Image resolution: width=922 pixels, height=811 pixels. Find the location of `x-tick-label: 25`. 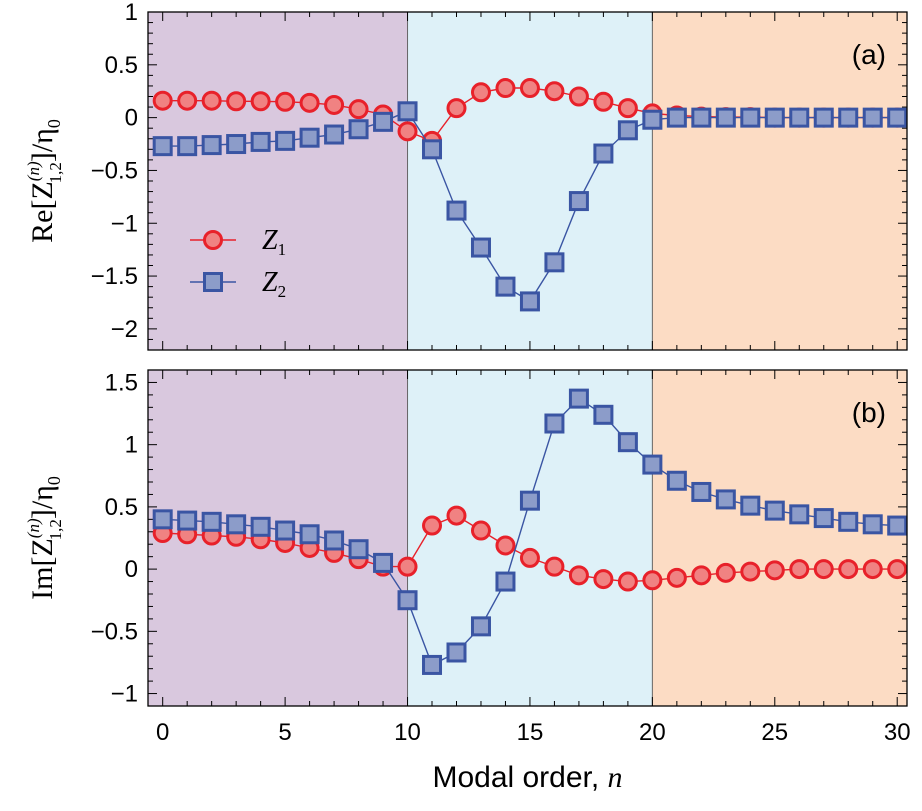

x-tick-label: 25 is located at coordinates (774, 732).